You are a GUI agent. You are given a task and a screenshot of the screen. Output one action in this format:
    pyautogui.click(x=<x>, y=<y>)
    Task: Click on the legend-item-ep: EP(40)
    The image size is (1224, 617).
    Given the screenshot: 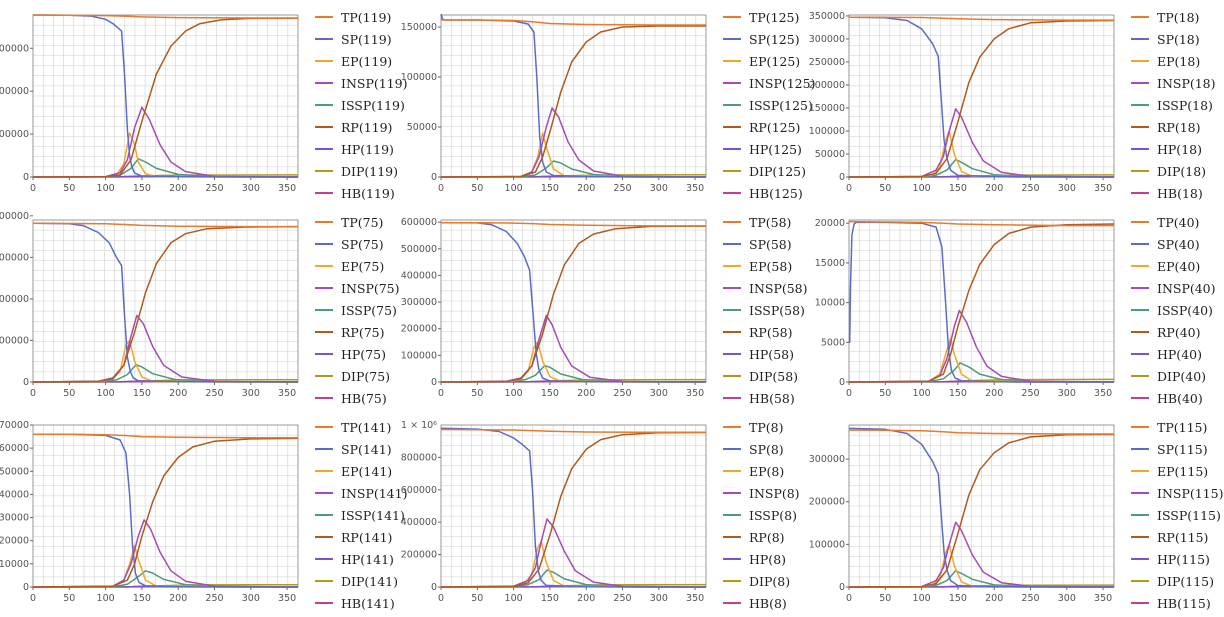 What is the action you would take?
    pyautogui.click(x=1173, y=266)
    